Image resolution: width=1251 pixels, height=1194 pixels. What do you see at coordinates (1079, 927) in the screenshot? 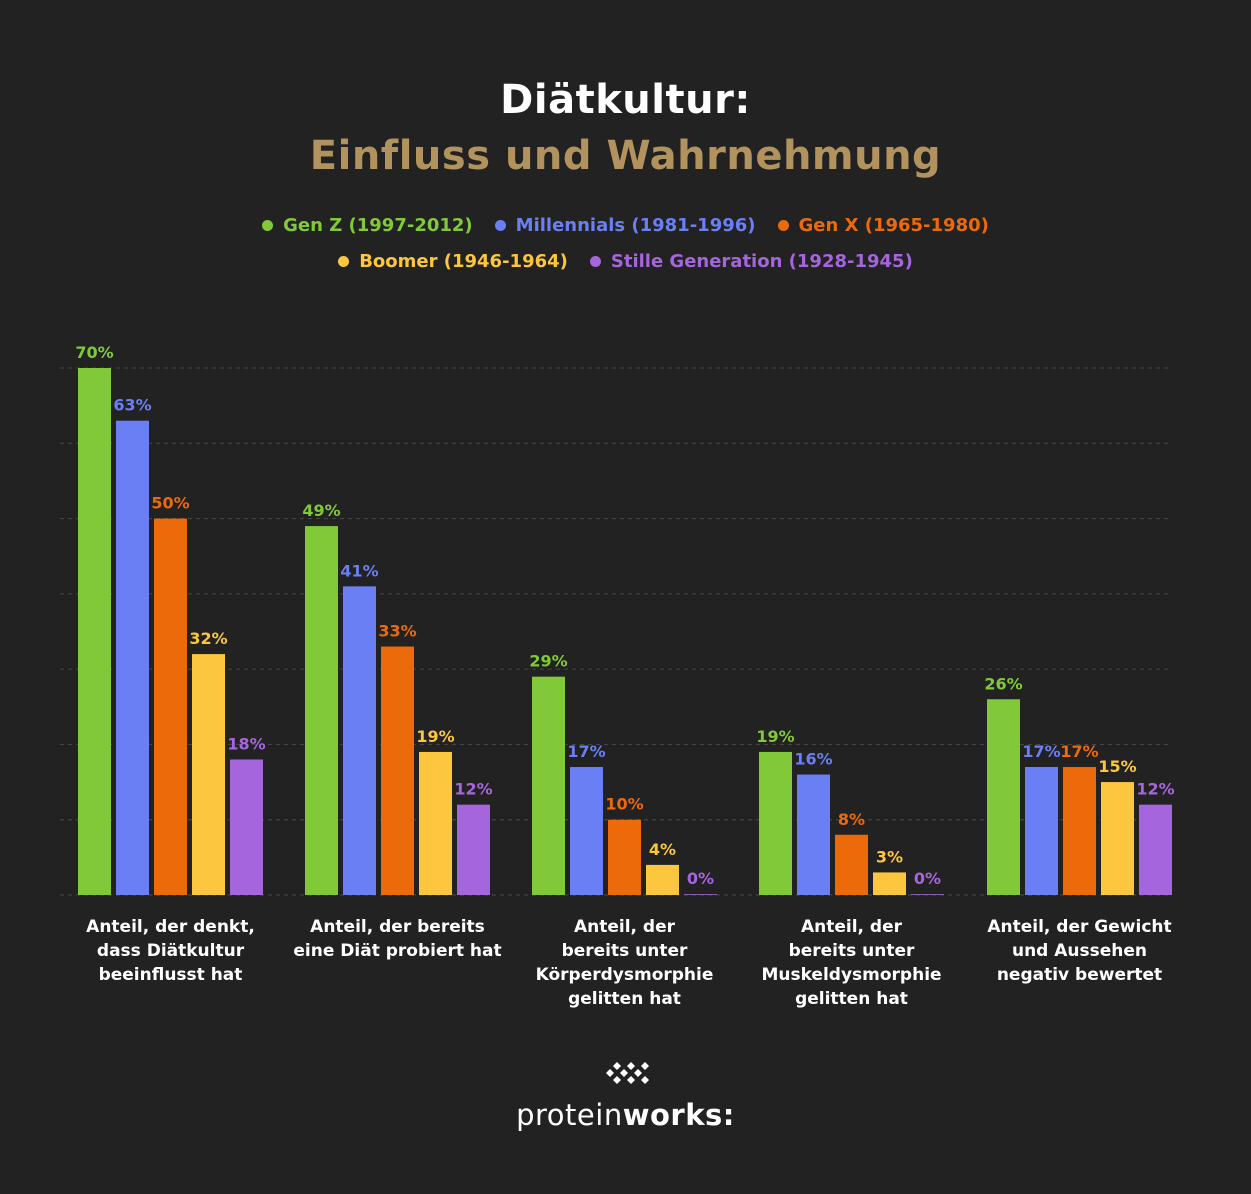
I see `category-label: Anteil, der Gewicht` at bounding box center [1079, 927].